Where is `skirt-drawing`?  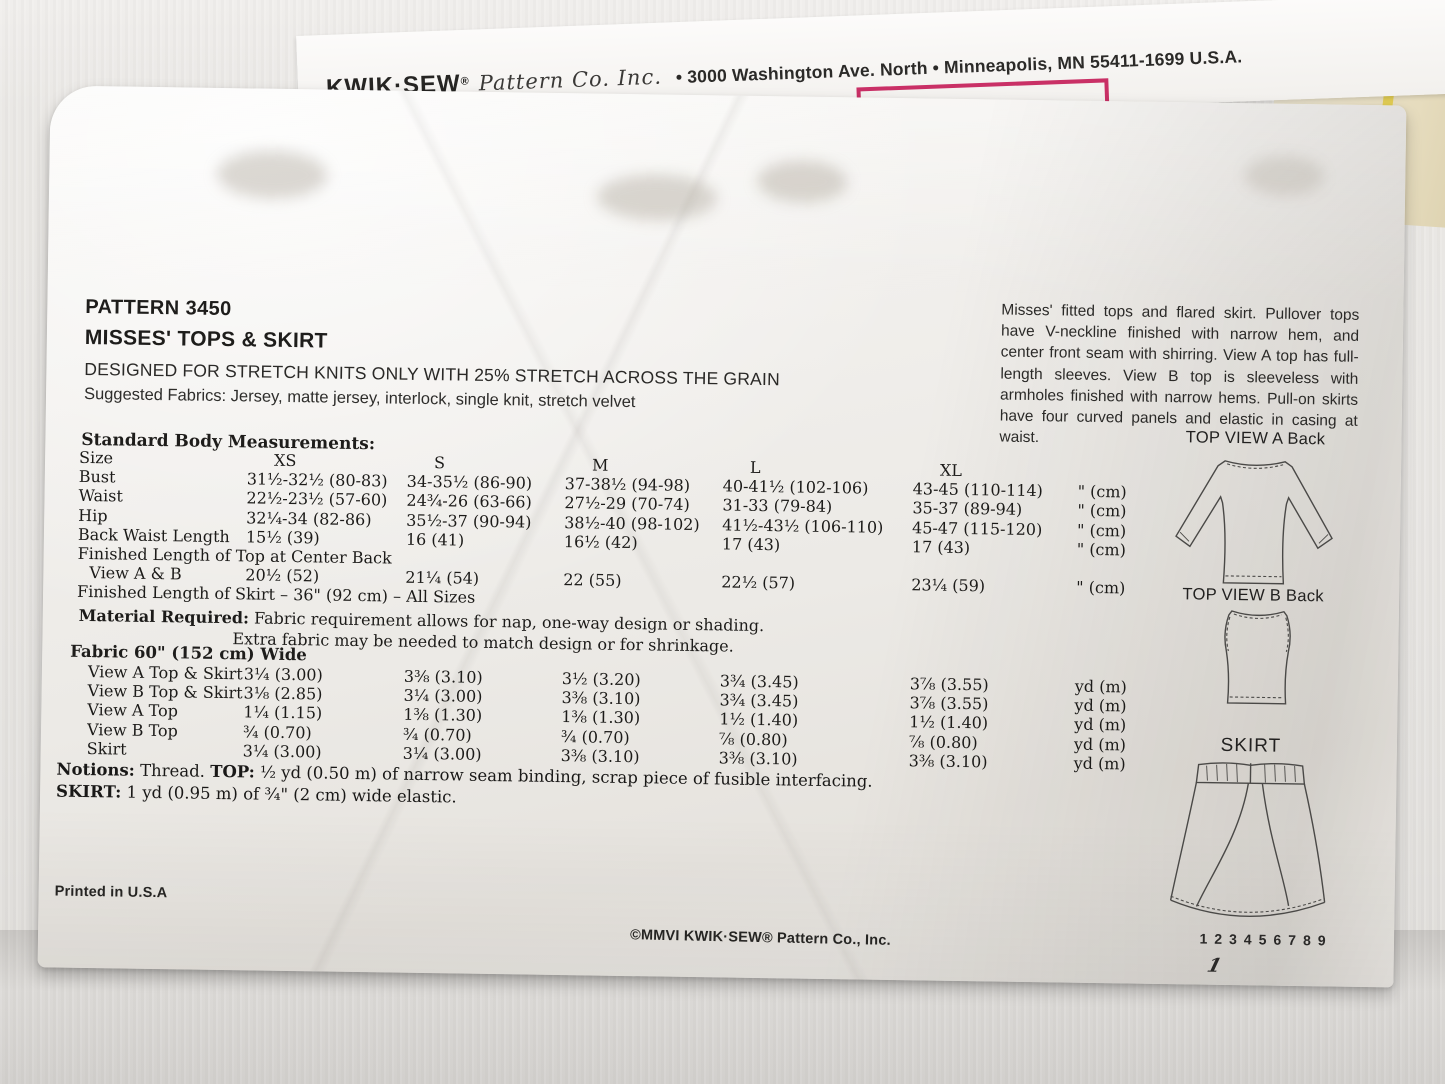 skirt-drawing is located at coordinates (1247, 839).